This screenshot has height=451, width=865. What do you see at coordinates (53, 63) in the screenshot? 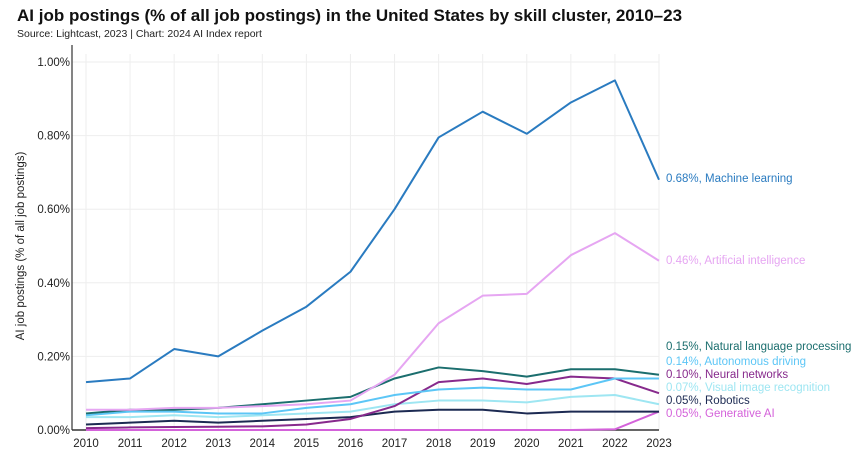
I see `y-tick-label: 1.00%` at bounding box center [53, 63].